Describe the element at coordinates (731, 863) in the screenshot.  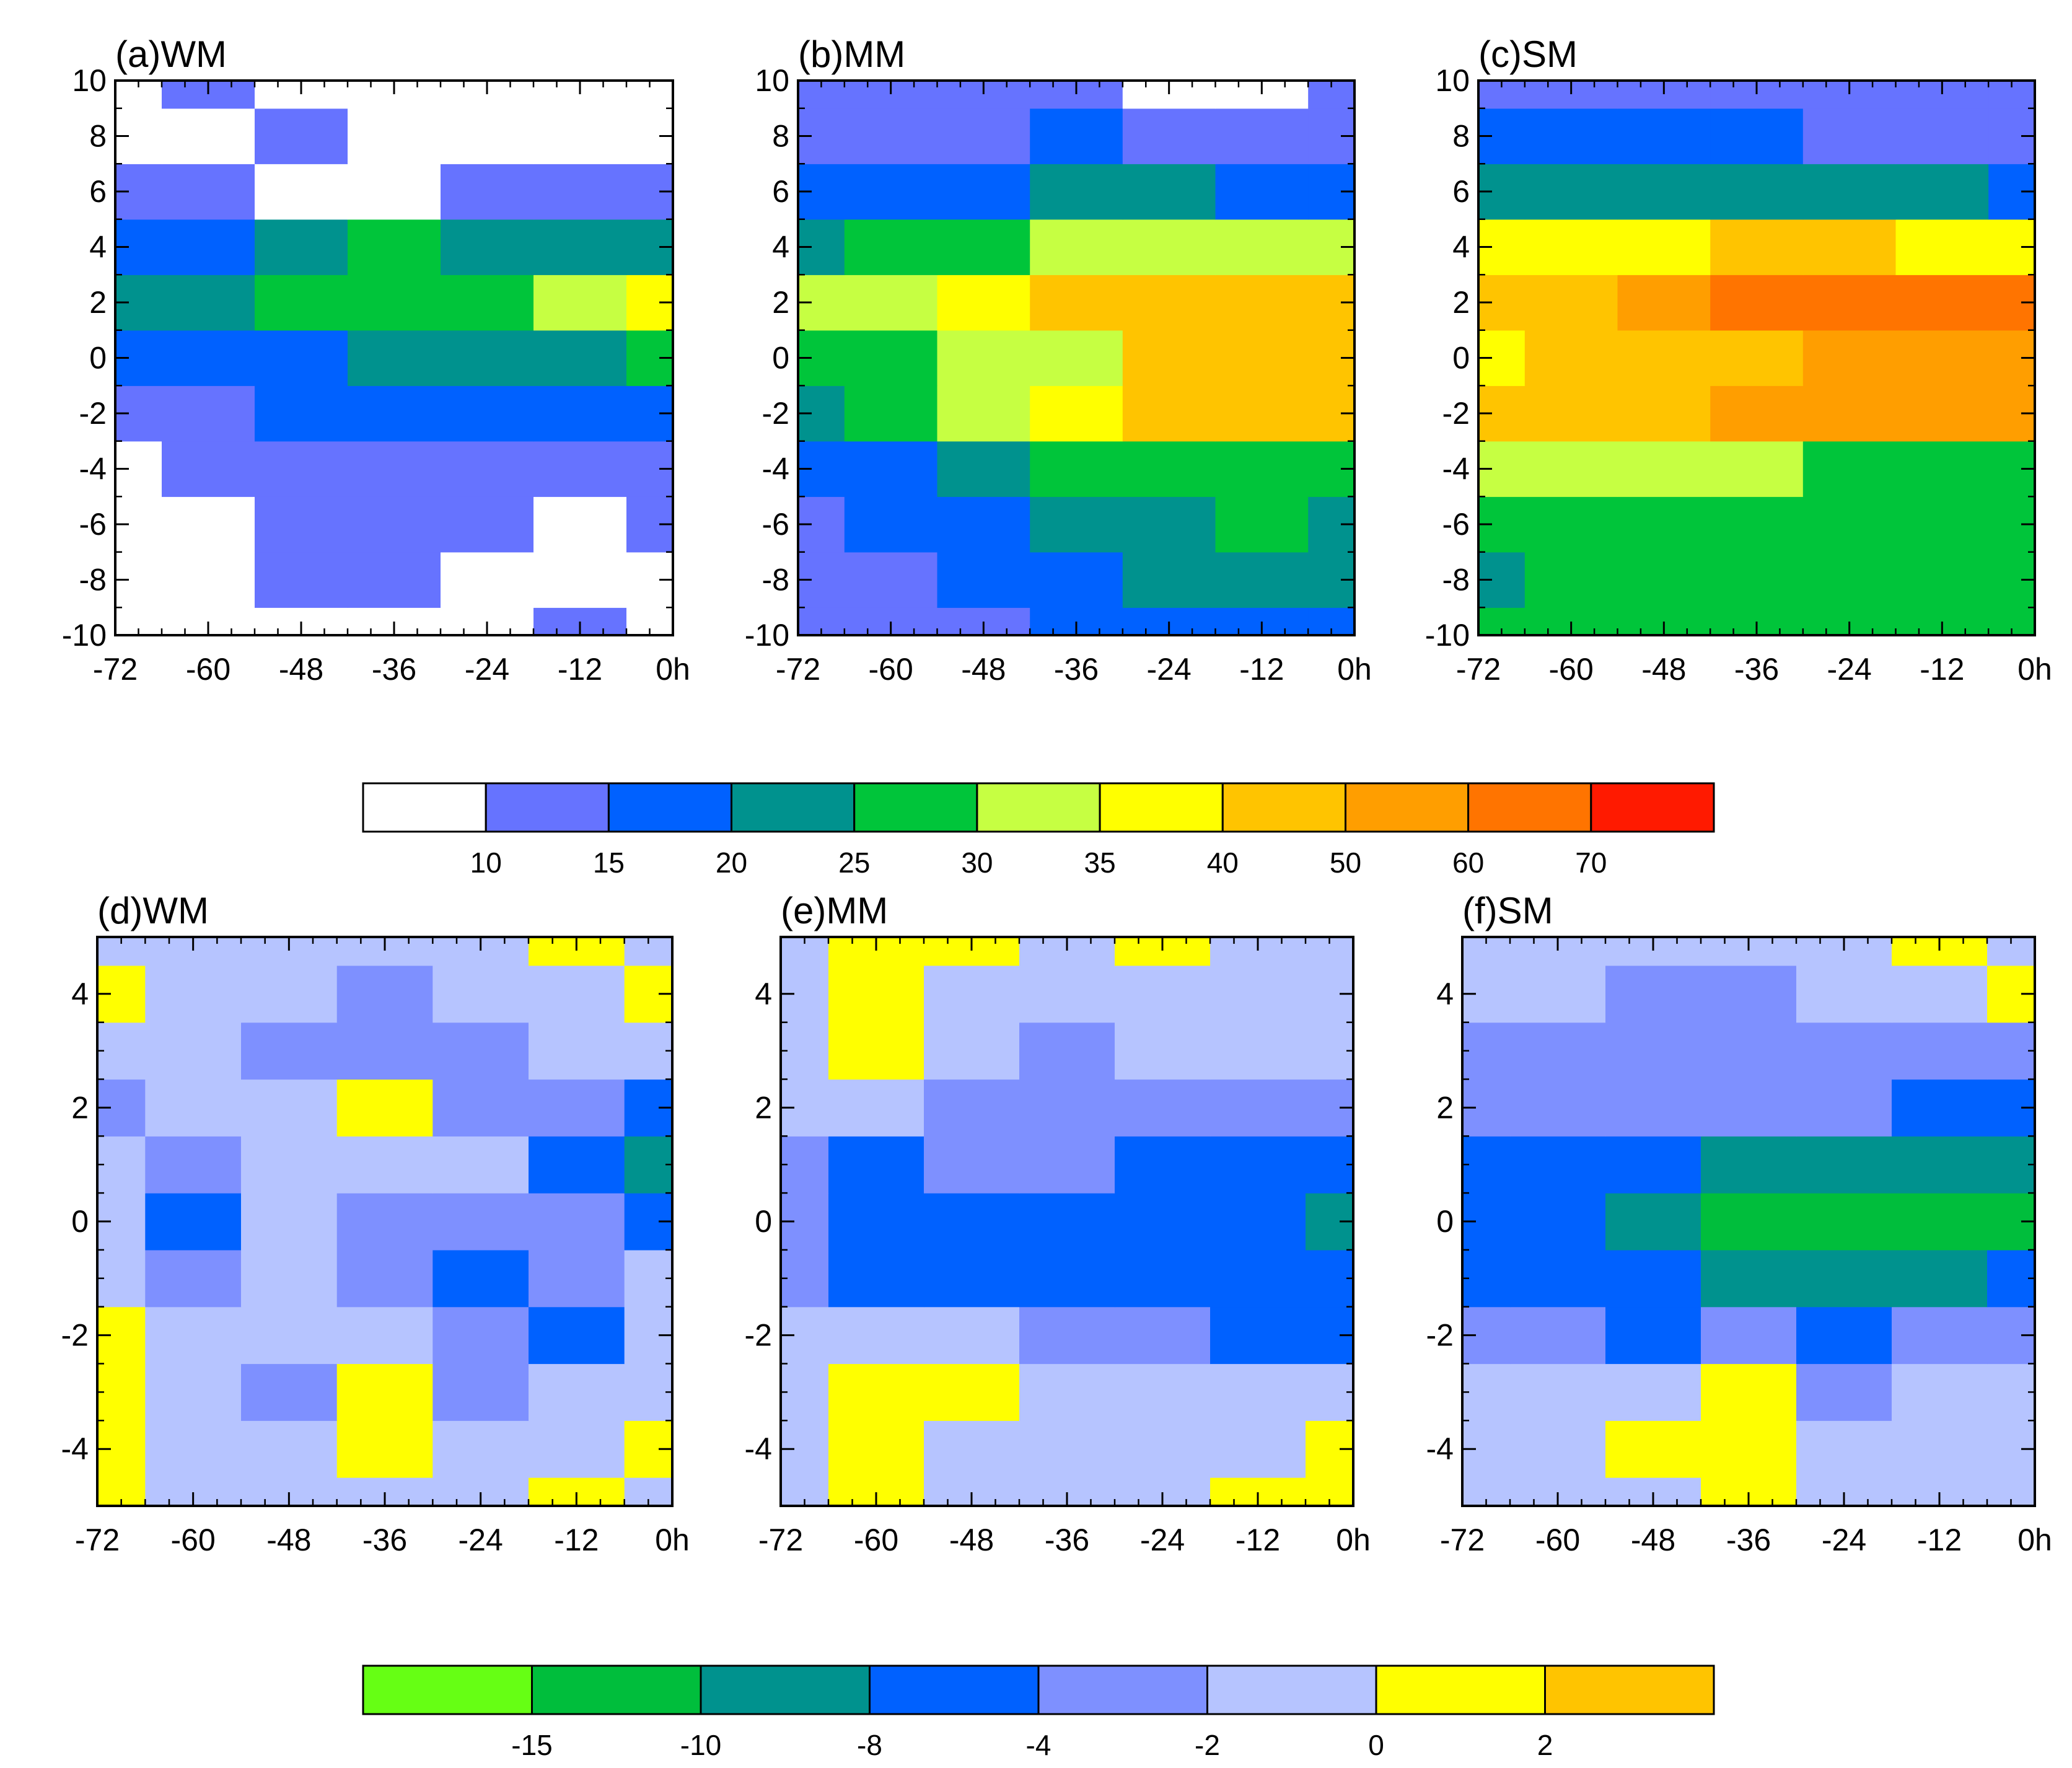
I see `colorbar-label: 20` at that location.